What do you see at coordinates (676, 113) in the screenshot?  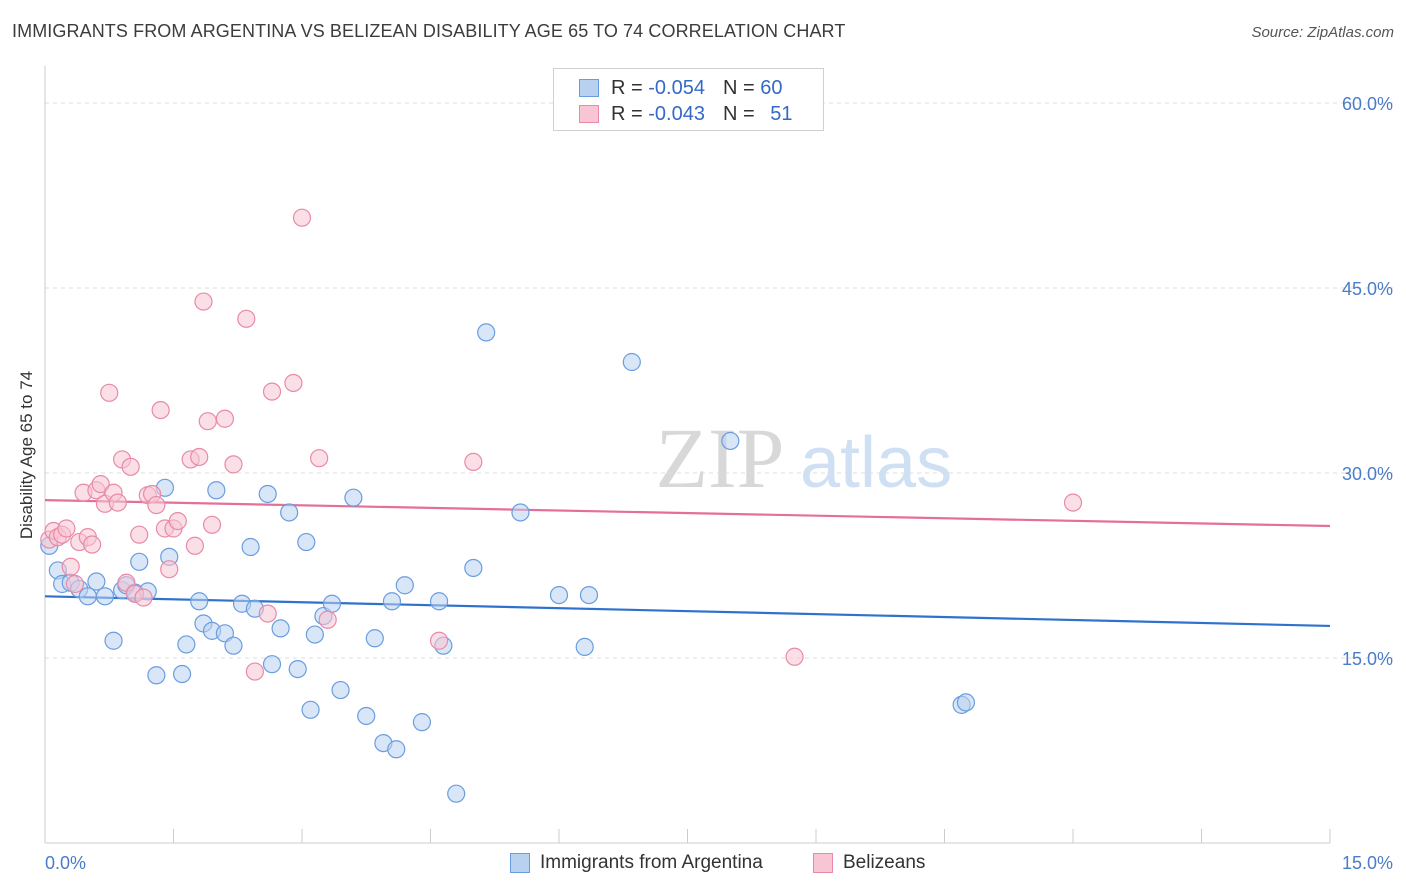 I see `legend-r-value: -0.043` at bounding box center [676, 113].